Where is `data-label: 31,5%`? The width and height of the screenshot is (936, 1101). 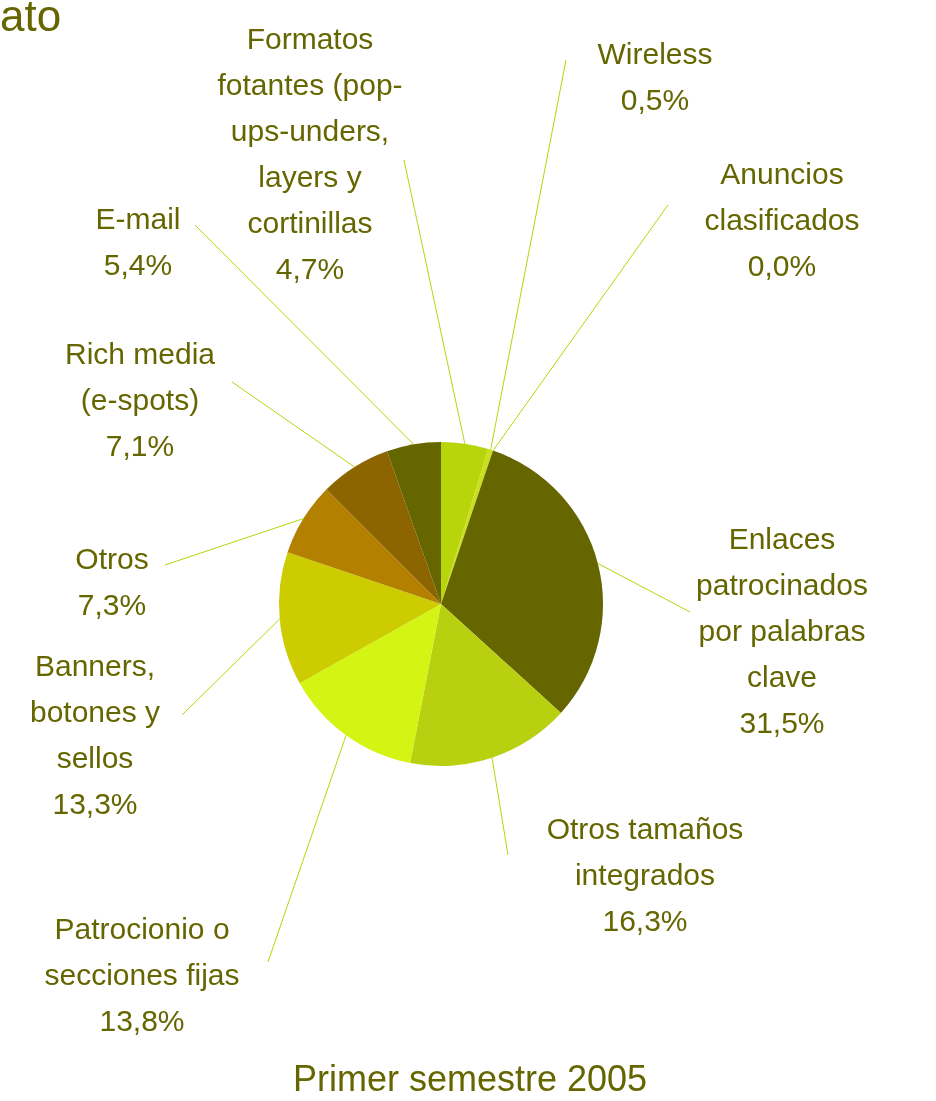
data-label: 31,5% is located at coordinates (782, 722).